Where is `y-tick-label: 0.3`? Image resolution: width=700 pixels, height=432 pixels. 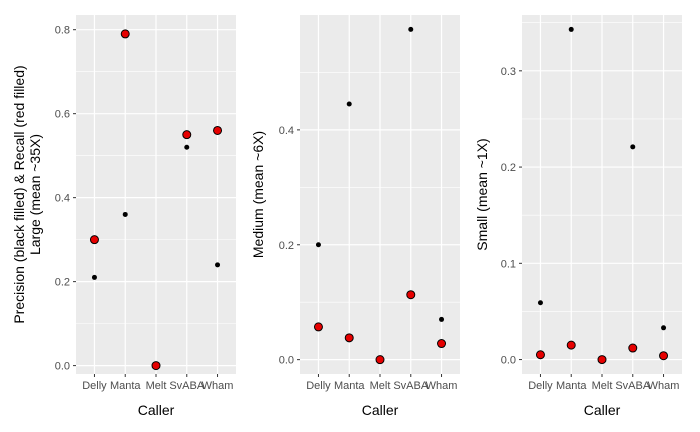 y-tick-label: 0.3 is located at coordinates (508, 72).